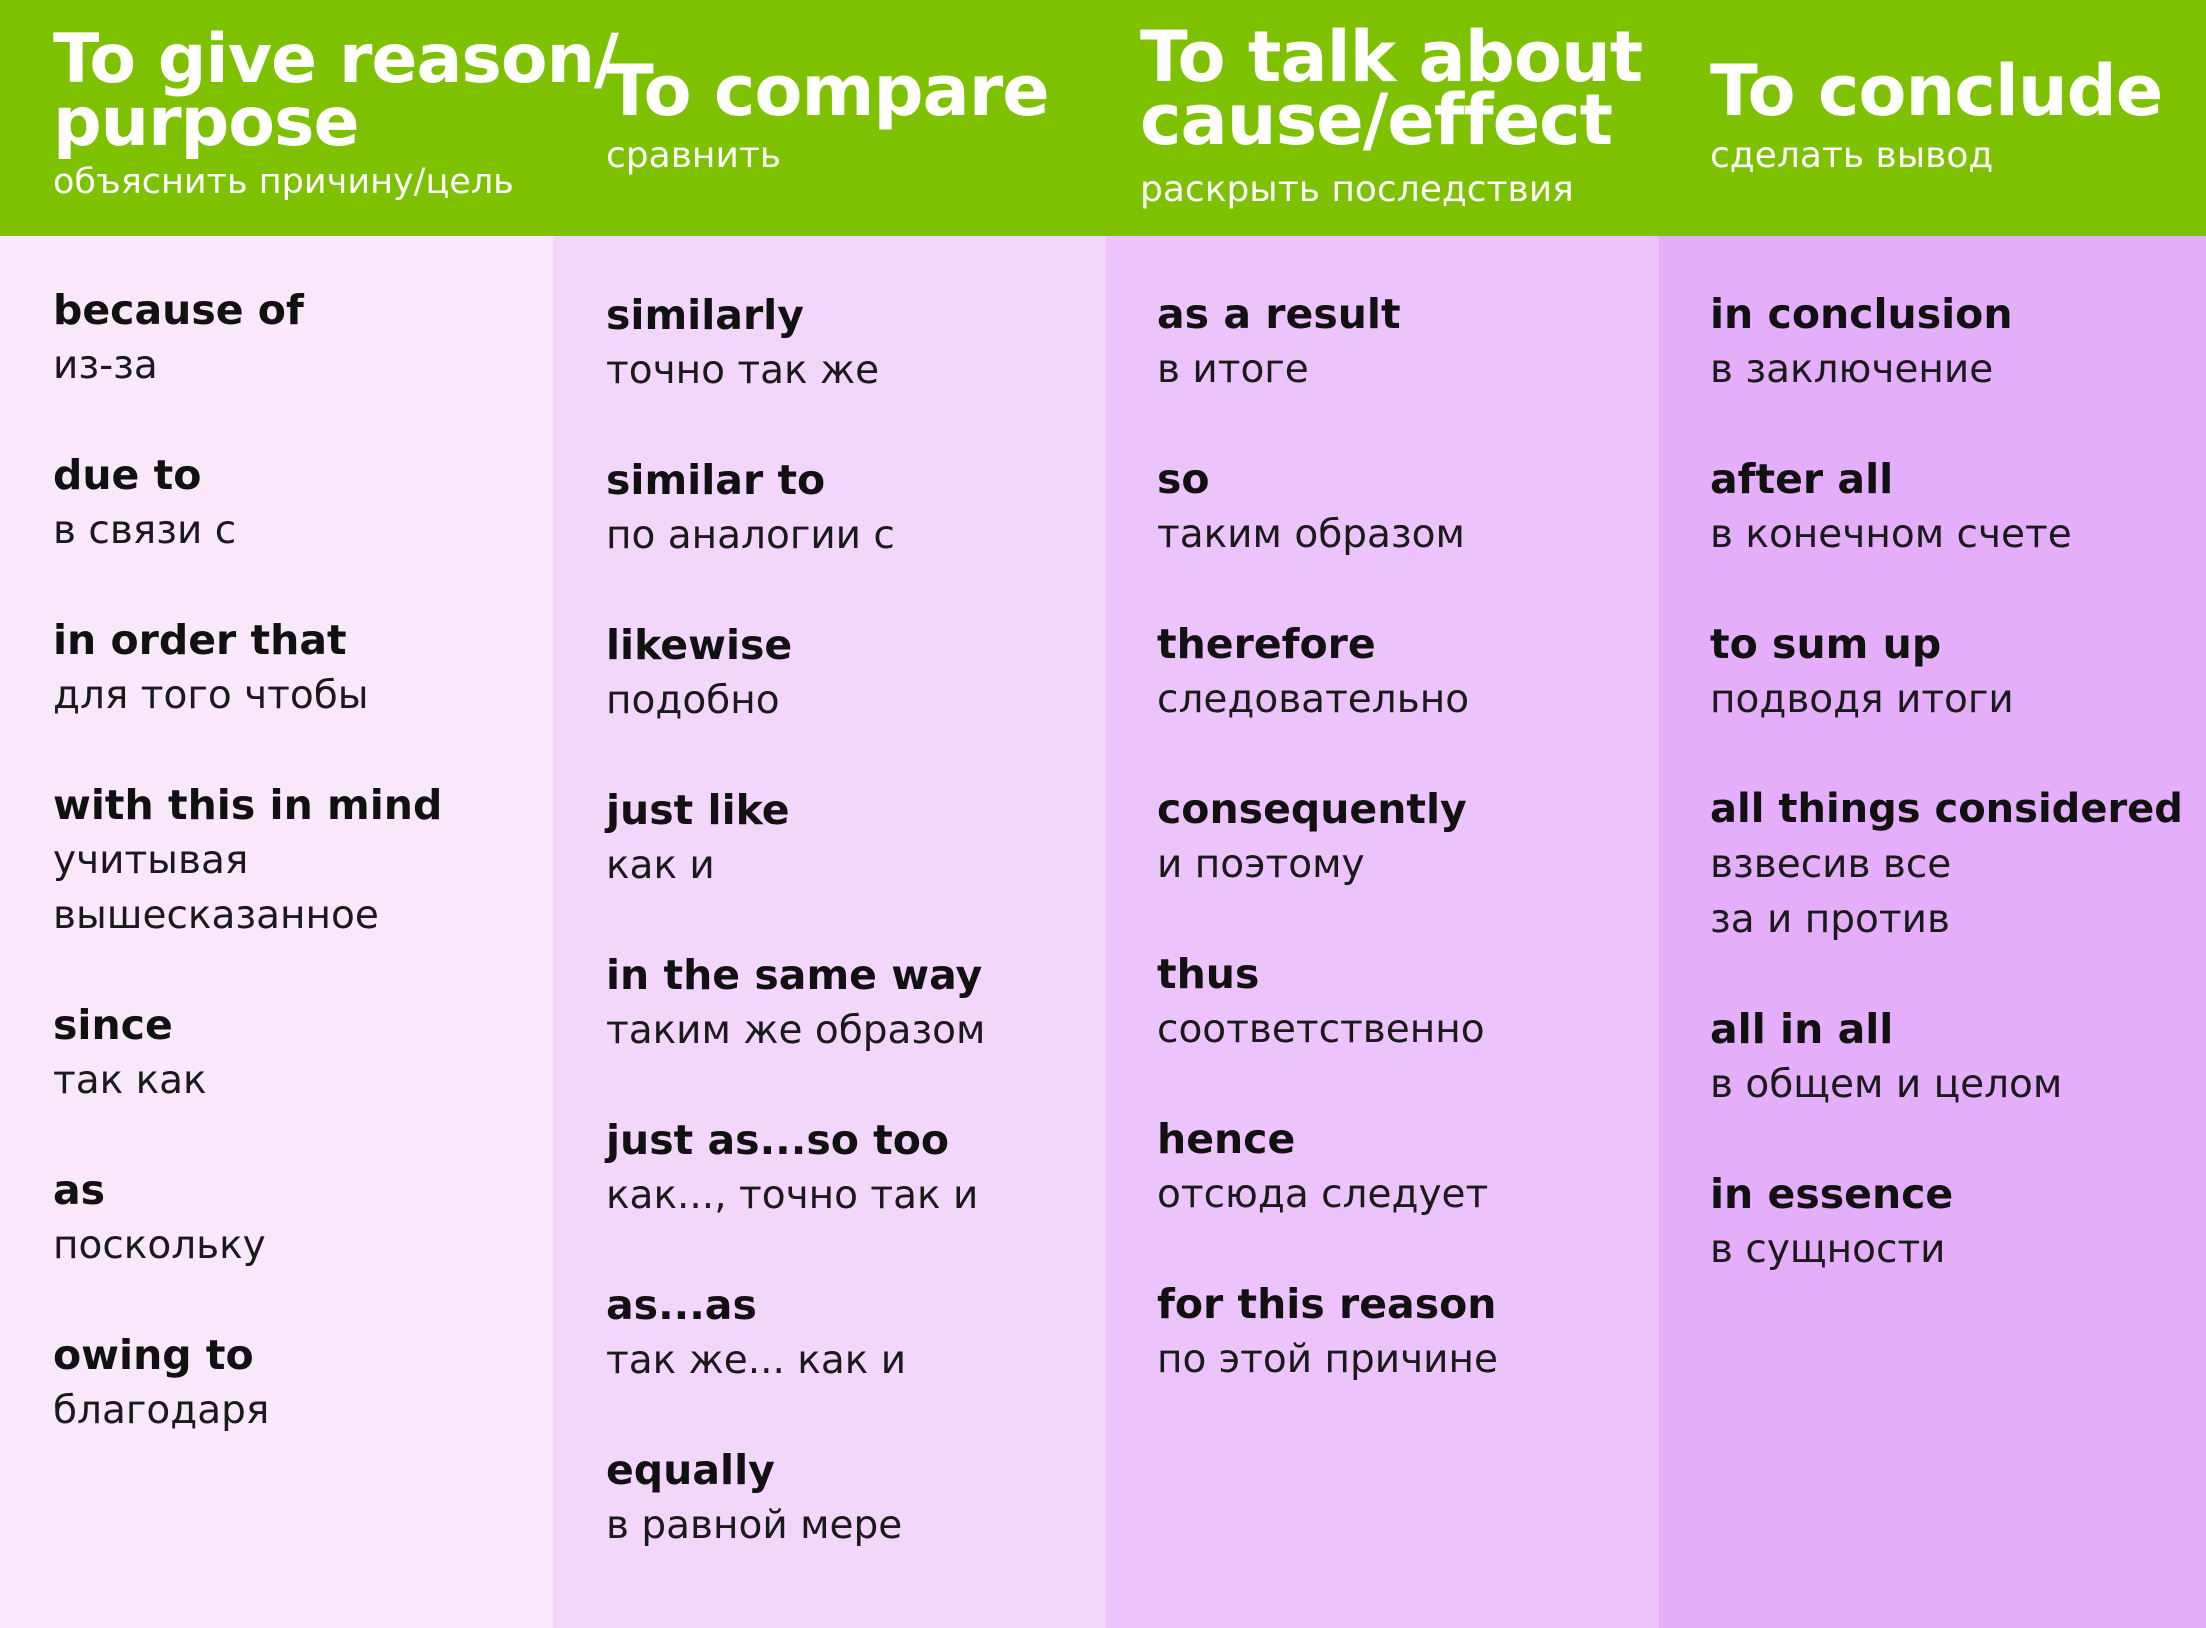  I want to click on phrase-term: thus, so click(1208, 974).